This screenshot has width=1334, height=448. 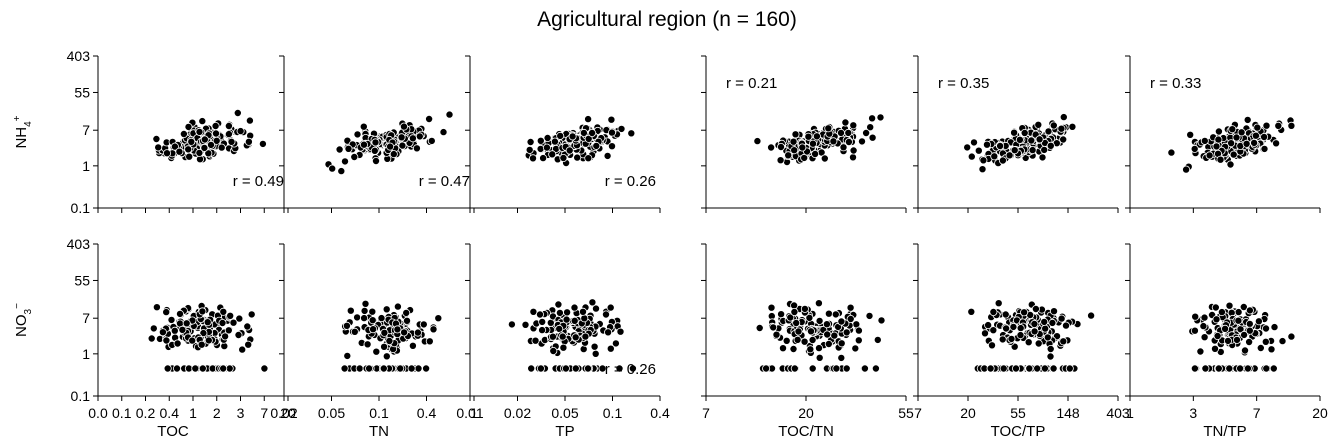 What do you see at coordinates (427, 413) in the screenshot?
I see `x-tick-label: 0.4` at bounding box center [427, 413].